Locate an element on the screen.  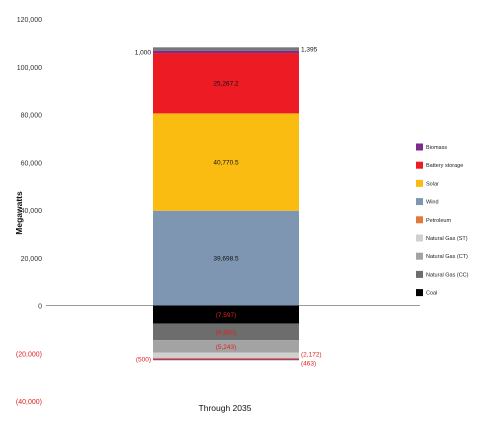
data-label: 39,698.5 is located at coordinates (226, 259).